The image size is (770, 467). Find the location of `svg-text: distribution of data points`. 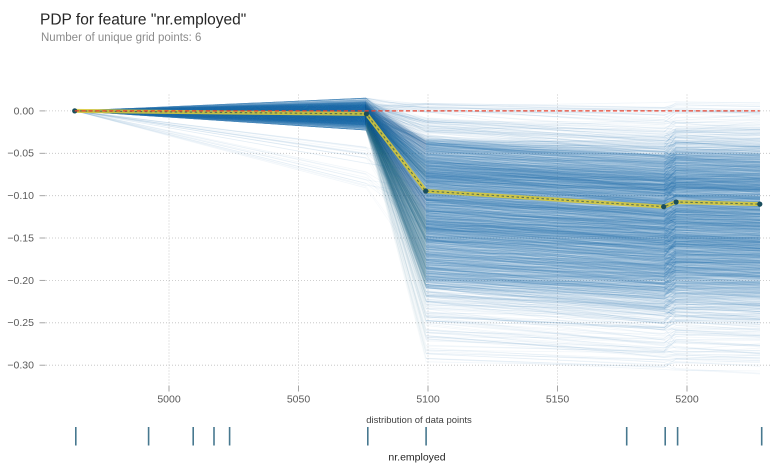

svg-text: distribution of data points is located at coordinates (419, 420).